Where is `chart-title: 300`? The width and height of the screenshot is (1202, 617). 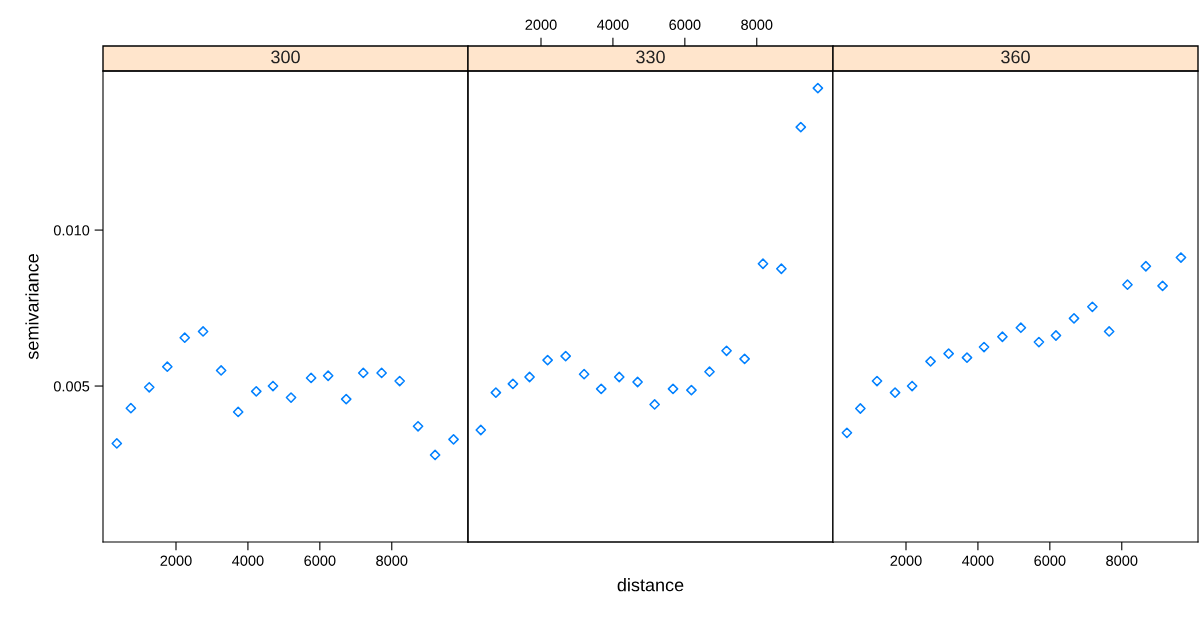 chart-title: 300 is located at coordinates (285, 57).